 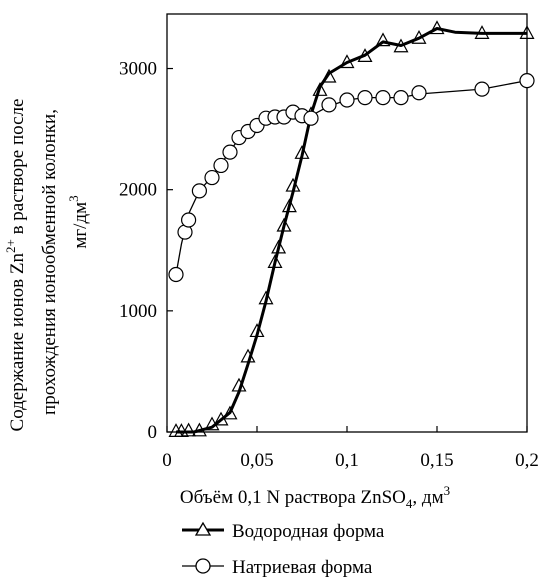 What do you see at coordinates (203, 566) in the screenshot?
I see `legend-circle-marker` at bounding box center [203, 566].